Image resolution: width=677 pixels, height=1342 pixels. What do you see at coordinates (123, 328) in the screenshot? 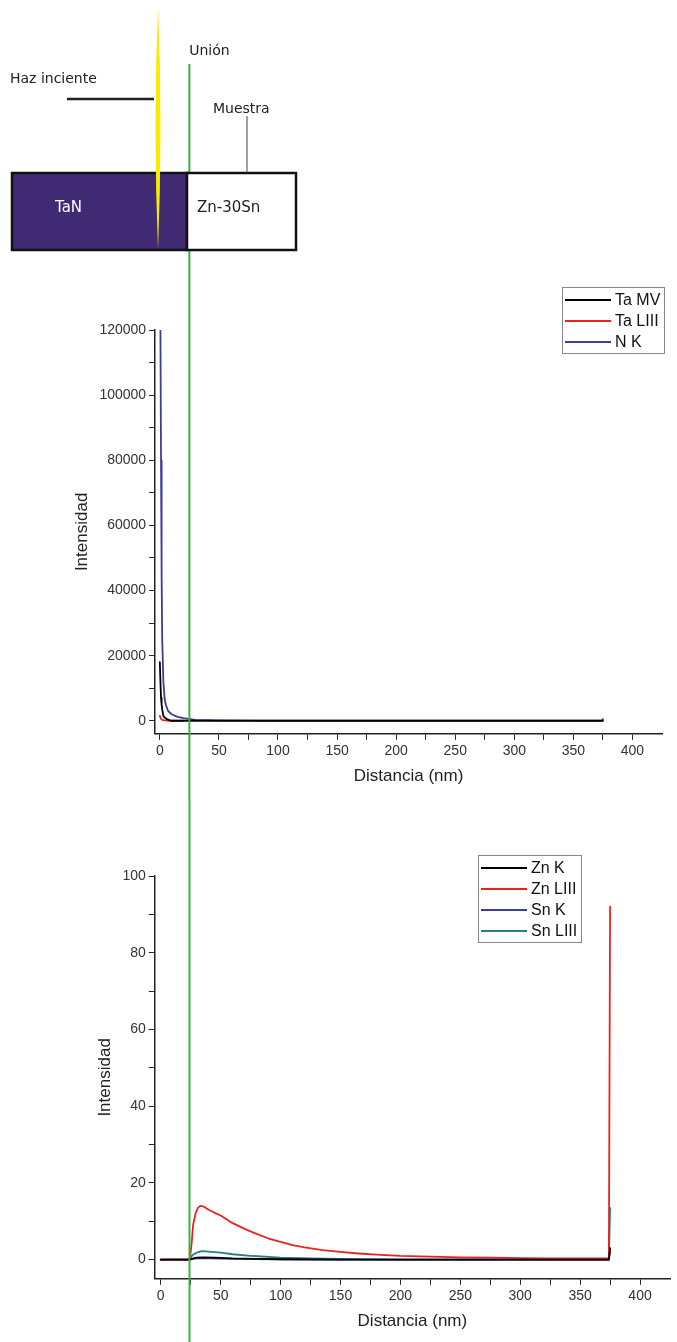
I see `y-tick-label: 120000` at bounding box center [123, 328].